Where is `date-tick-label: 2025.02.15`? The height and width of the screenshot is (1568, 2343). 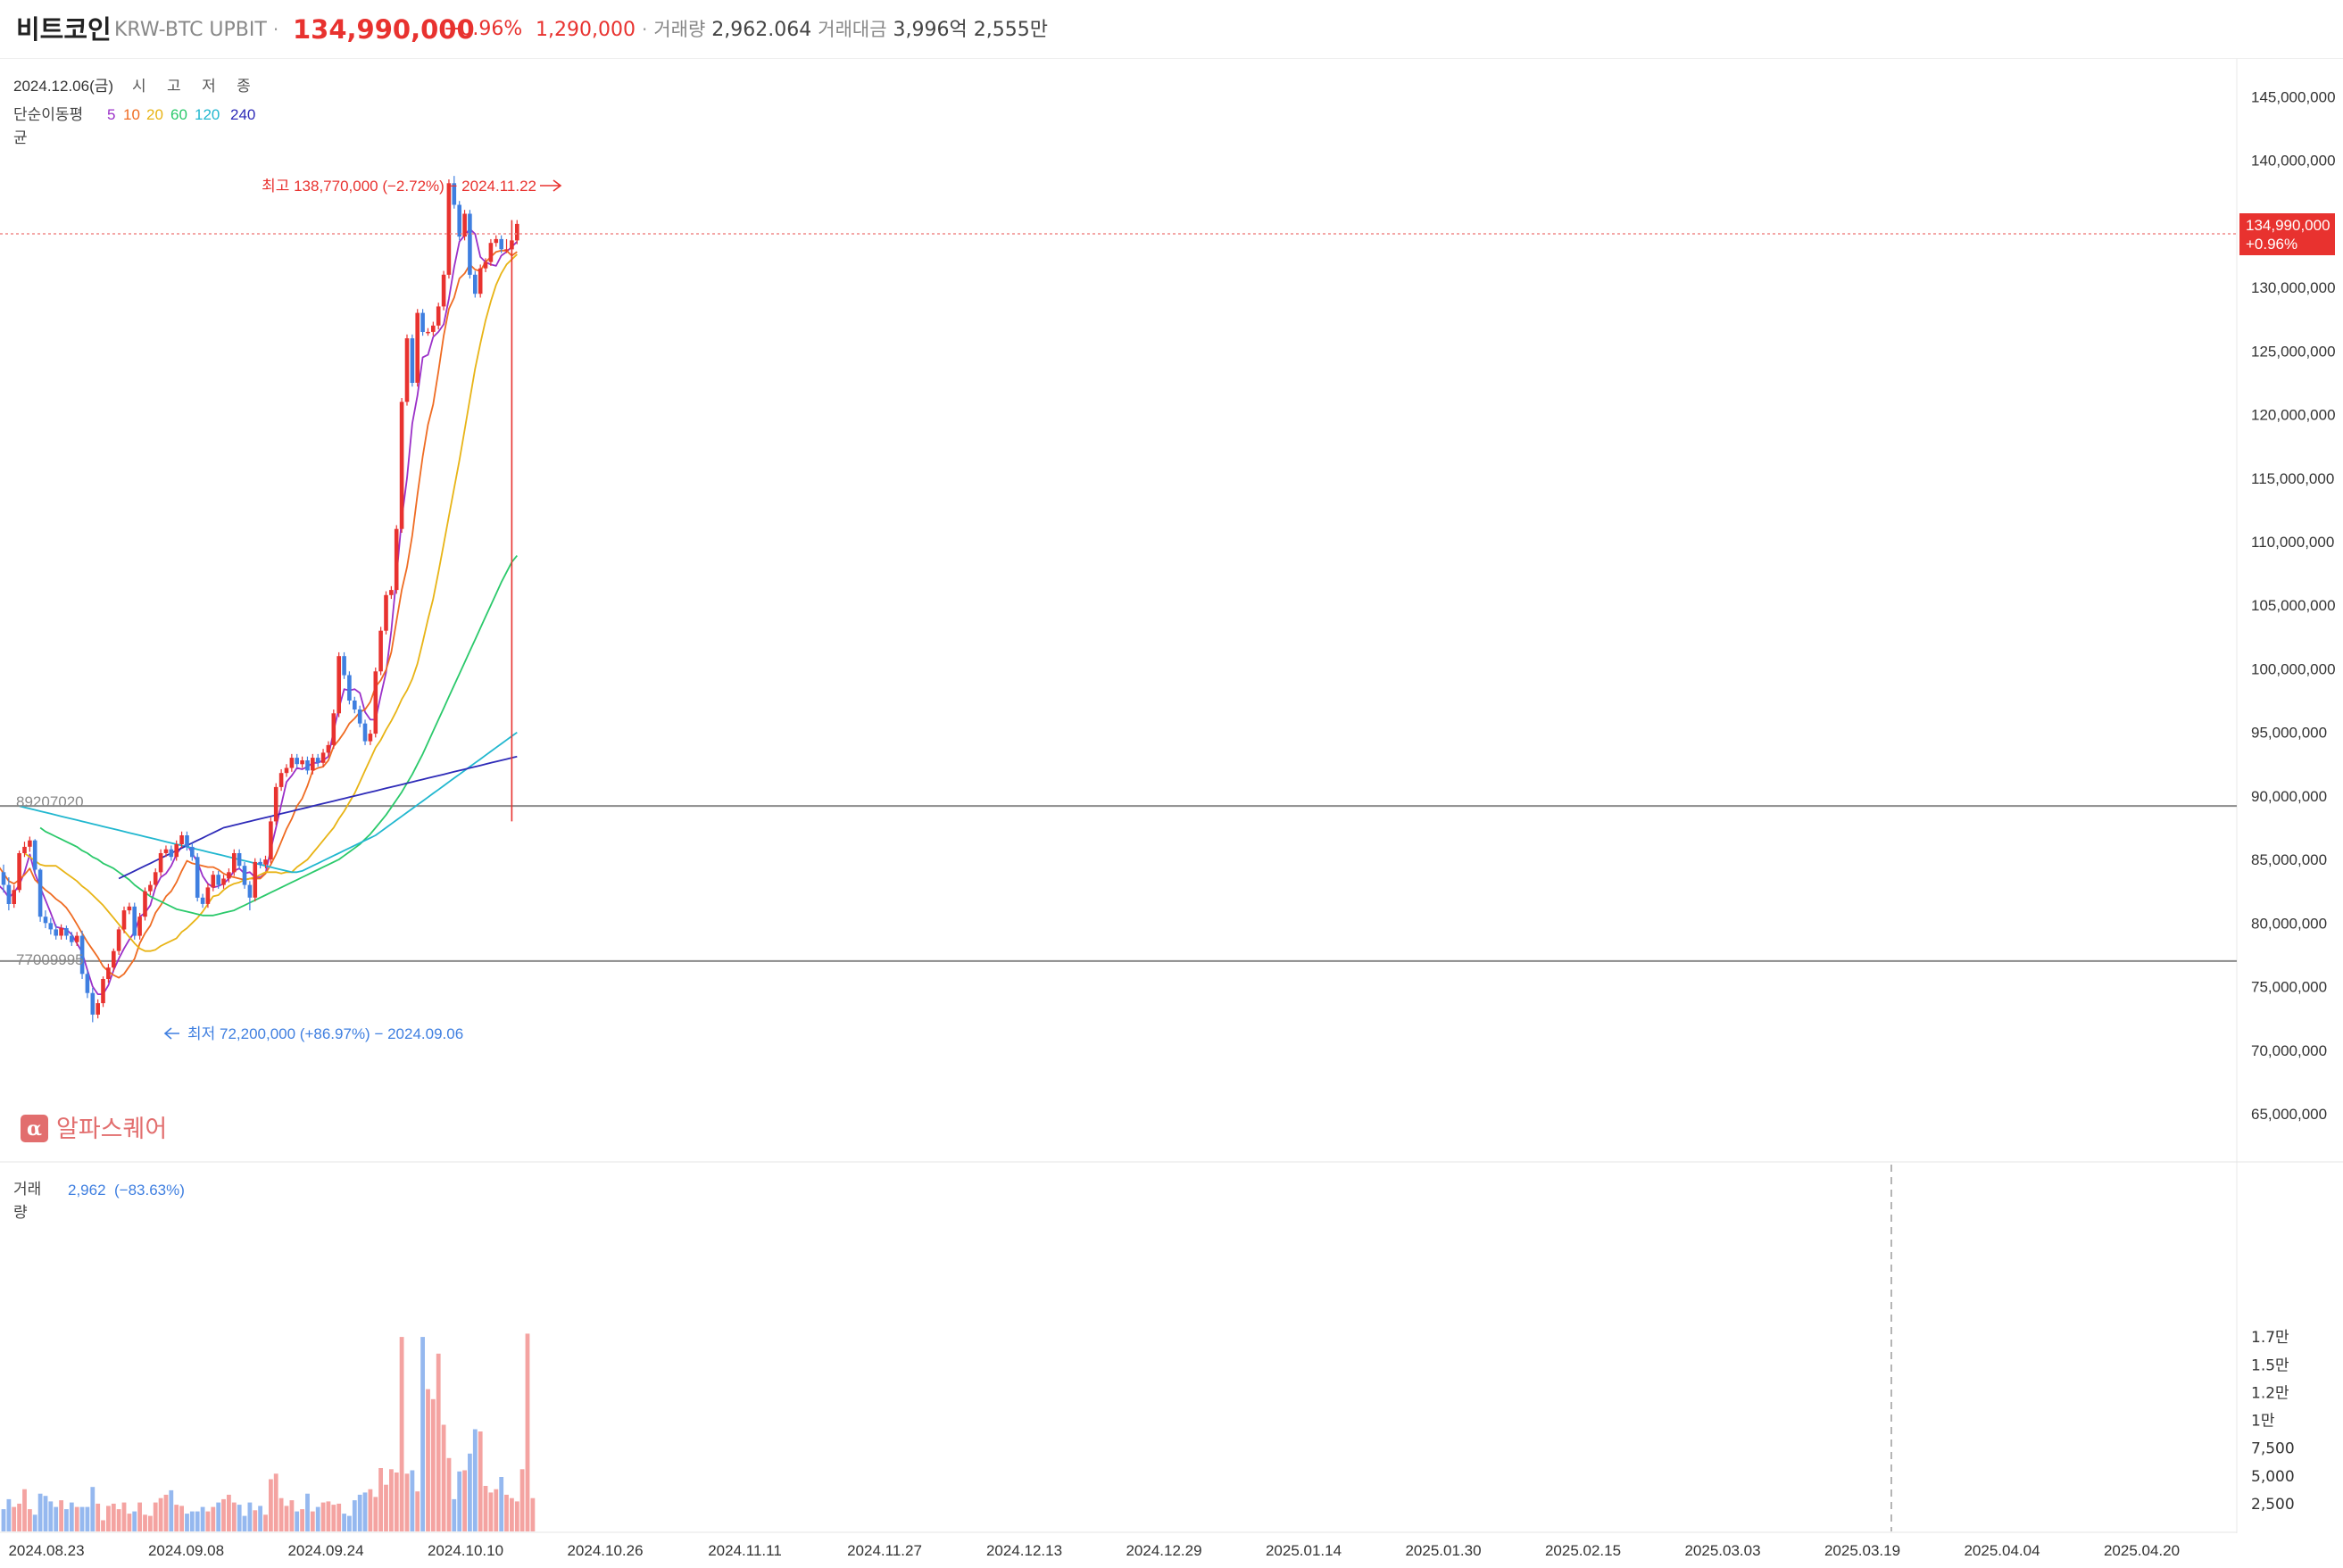
date-tick-label: 2025.02.15 is located at coordinates (1583, 1550).